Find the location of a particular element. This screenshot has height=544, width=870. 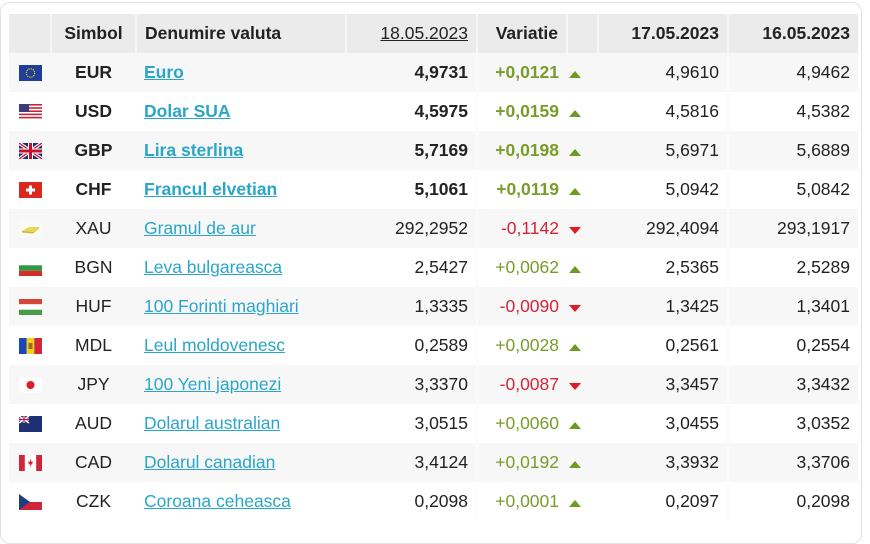

header-date-1-label: 18.05.2023 is located at coordinates (424, 33).